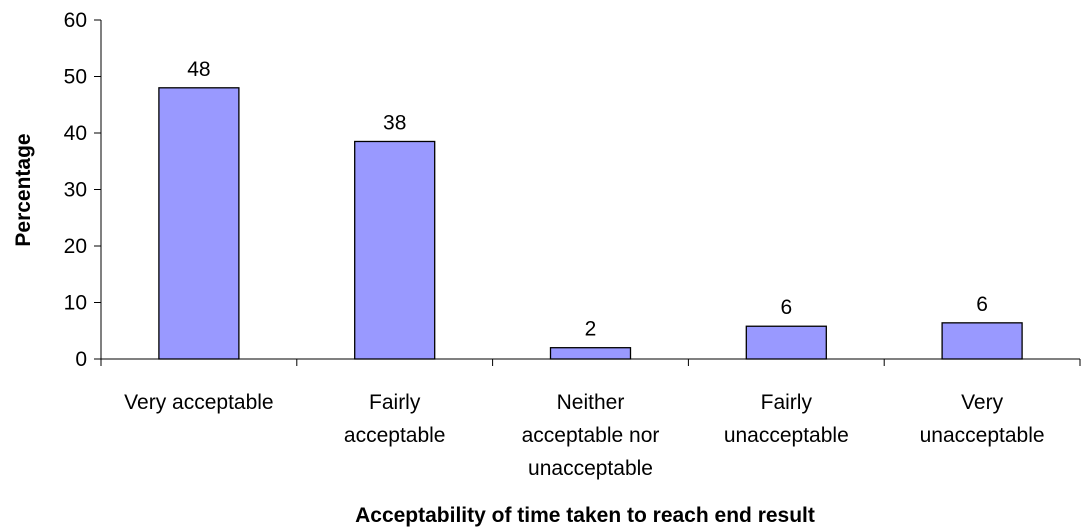  Describe the element at coordinates (198, 402) in the screenshot. I see `category-label: Very acceptable` at that location.